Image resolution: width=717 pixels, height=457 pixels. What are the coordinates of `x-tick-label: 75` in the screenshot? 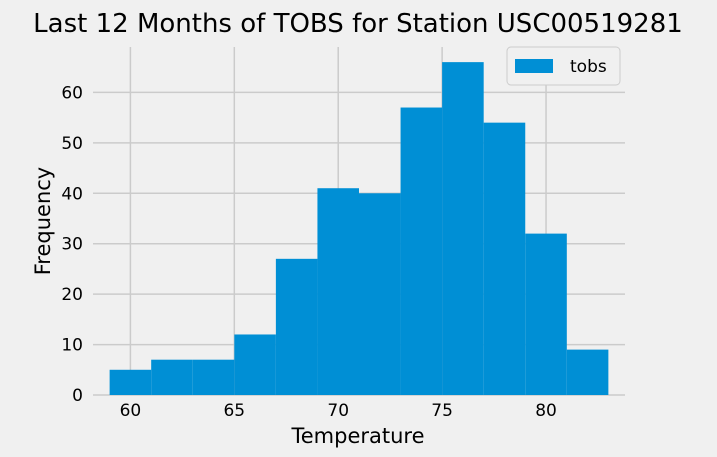 It's located at (442, 411).